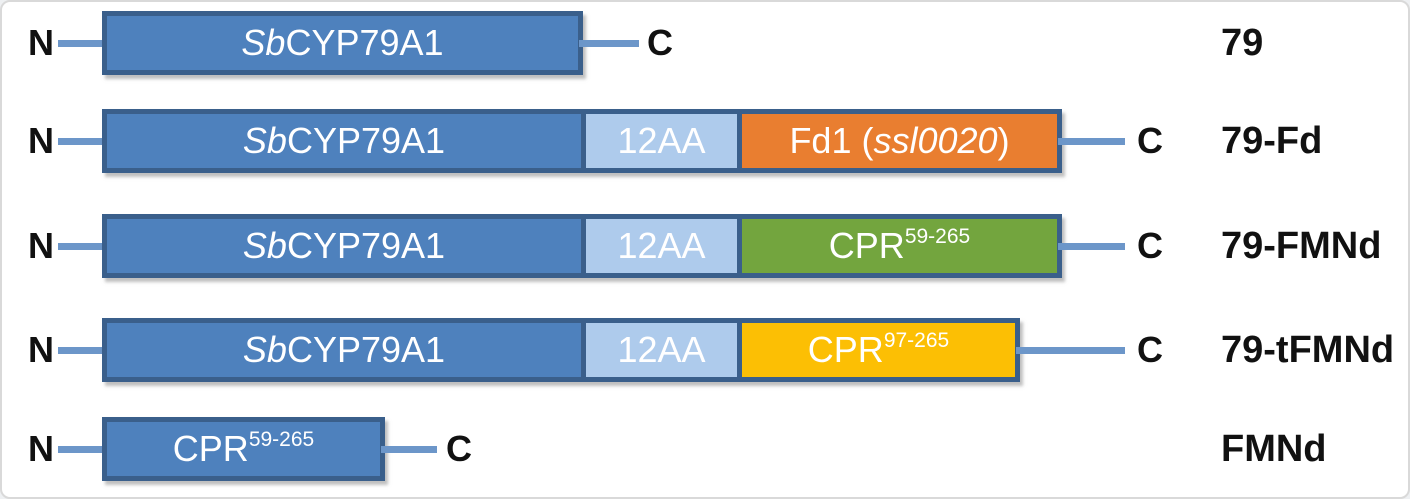 This screenshot has height=499, width=1410. Describe the element at coordinates (1242, 43) in the screenshot. I see `construct-name: 79` at that location.